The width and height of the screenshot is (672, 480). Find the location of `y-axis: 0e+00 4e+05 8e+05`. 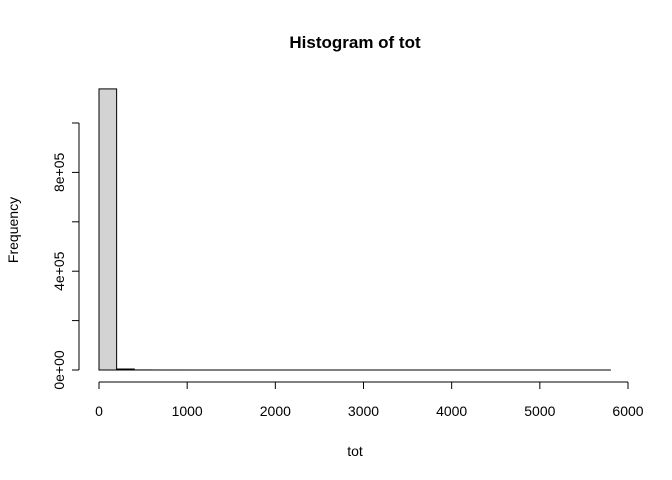

y-axis: 0e+00 4e+05 8e+05 is located at coordinates (65, 256).